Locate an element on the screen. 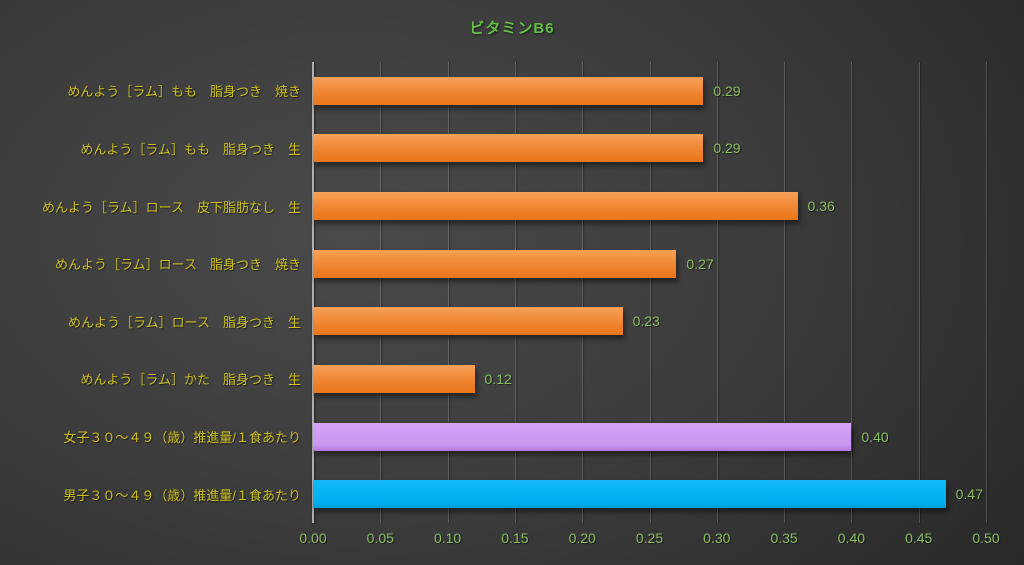 This screenshot has width=1024, height=565. x-tick-label: 0.35 is located at coordinates (784, 538).